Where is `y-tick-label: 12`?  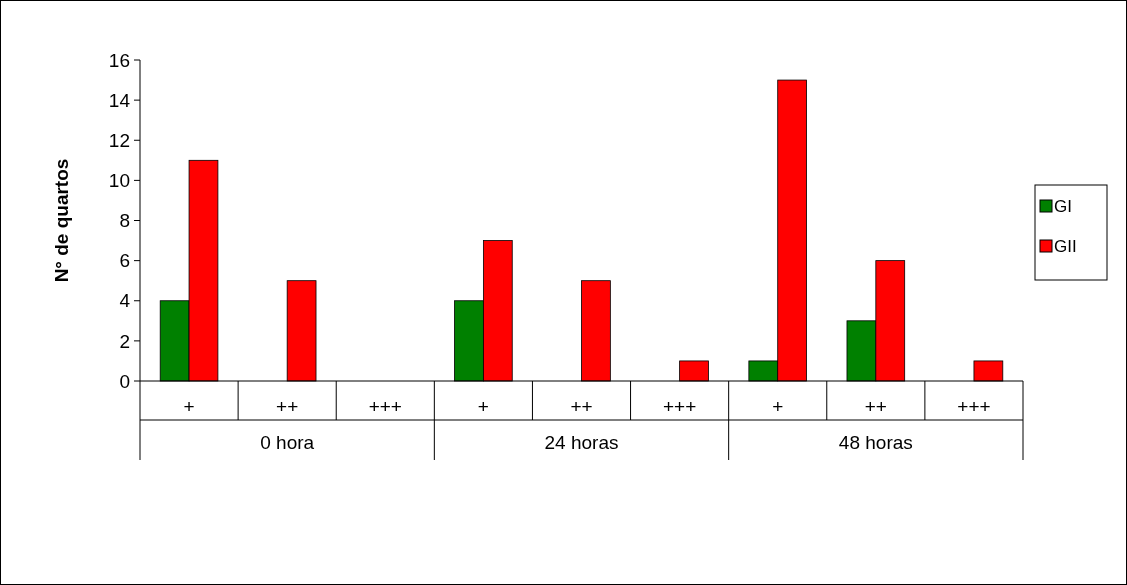
y-tick-label: 12 is located at coordinates (119, 140).